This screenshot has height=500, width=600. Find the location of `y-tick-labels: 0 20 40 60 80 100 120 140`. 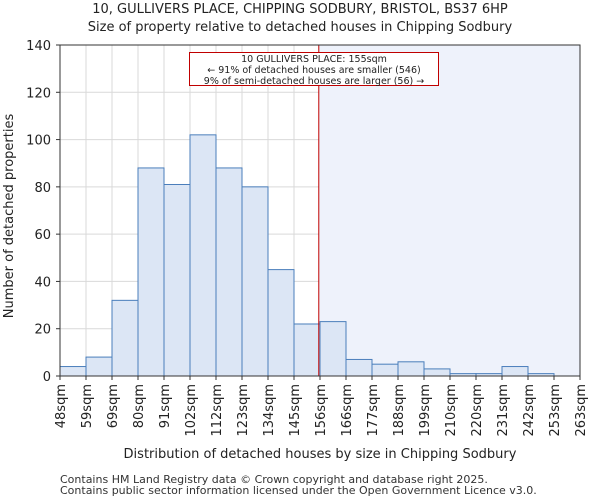

y-tick-labels: 0 20 40 60 80 100 120 140 is located at coordinates (43, 212).